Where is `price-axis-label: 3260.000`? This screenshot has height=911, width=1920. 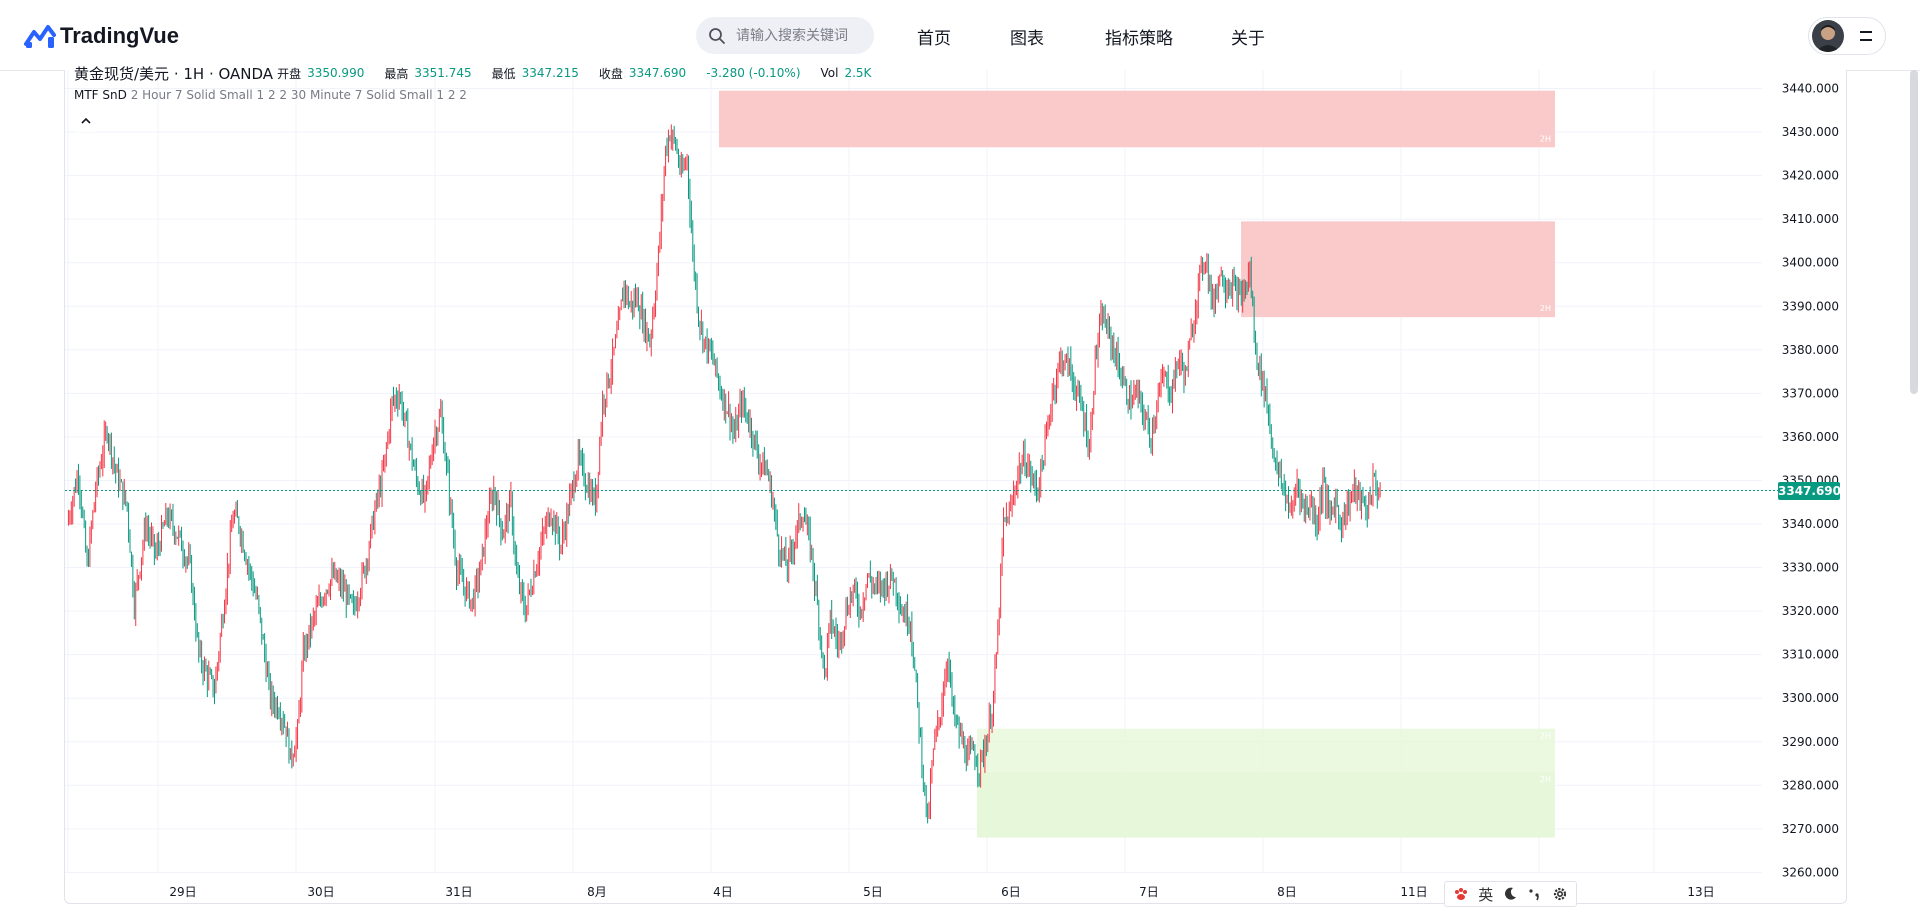 price-axis-label: 3260.000 is located at coordinates (1810, 872).